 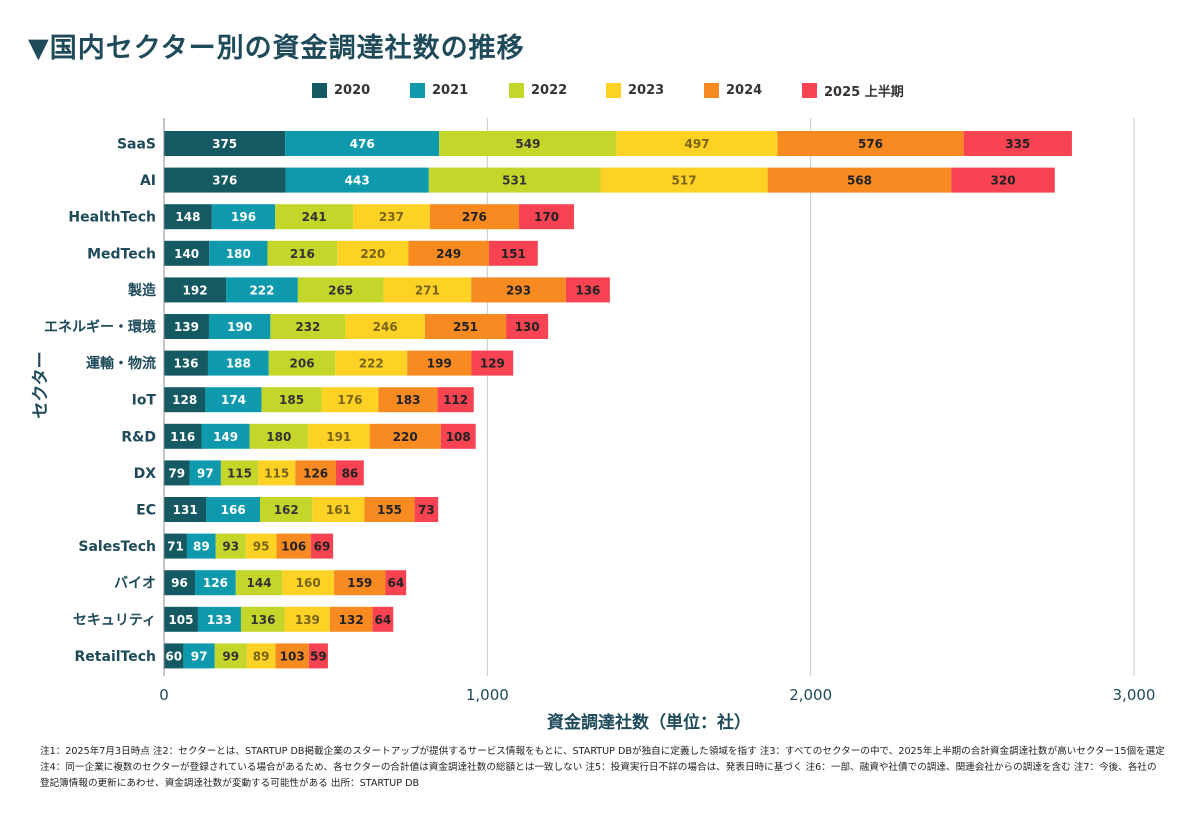 I want to click on data-label: 497, so click(x=696, y=144).